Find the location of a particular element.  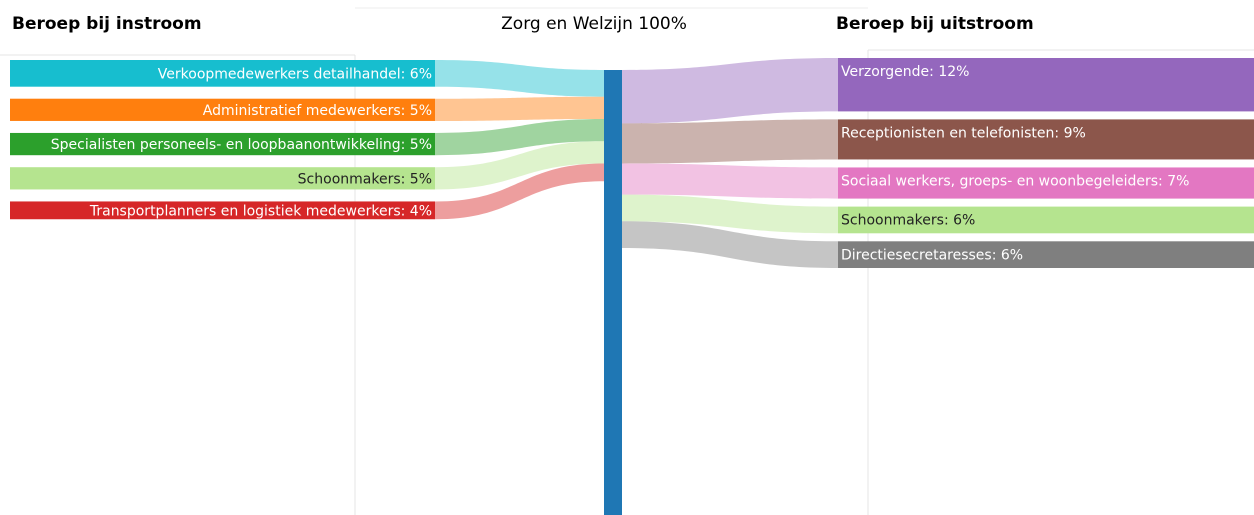

source-label: Administratief medewerkers: 5% is located at coordinates (317, 111).